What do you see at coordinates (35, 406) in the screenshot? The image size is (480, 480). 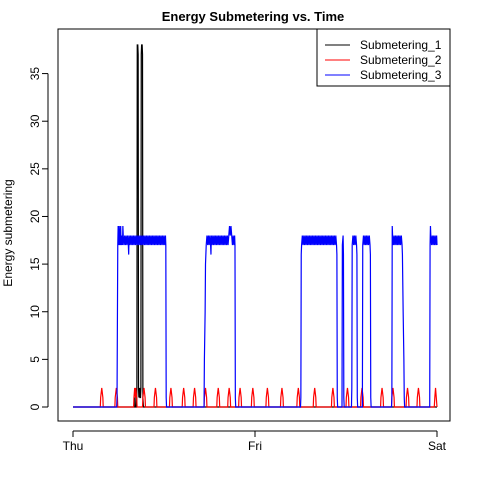 I see `y-tick-label-0: 0` at bounding box center [35, 406].